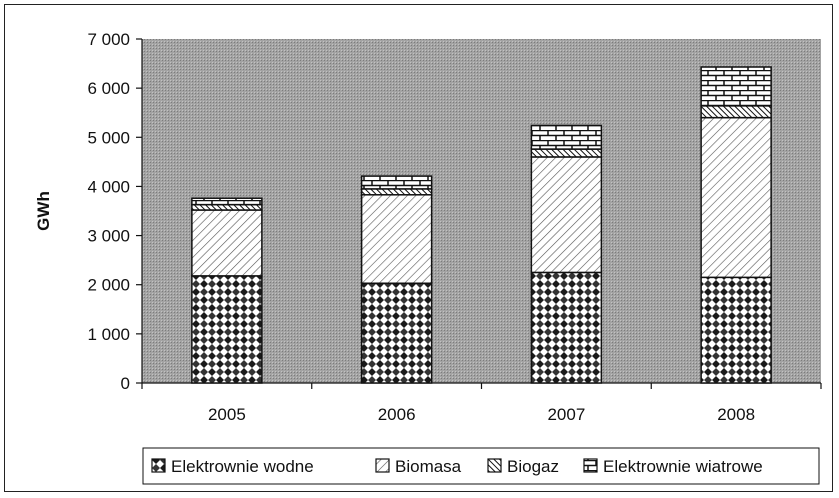 Image resolution: width=839 pixels, height=498 pixels. Describe the element at coordinates (227, 329) in the screenshot. I see `bar-segment-elektrownie-wodne-2005` at that location.